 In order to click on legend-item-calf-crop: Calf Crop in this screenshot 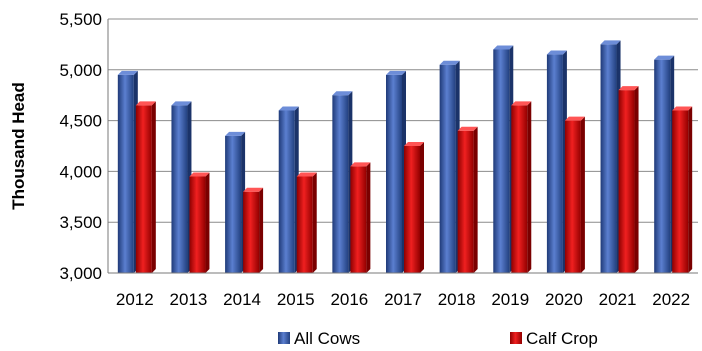, I will do `click(554, 338)`.